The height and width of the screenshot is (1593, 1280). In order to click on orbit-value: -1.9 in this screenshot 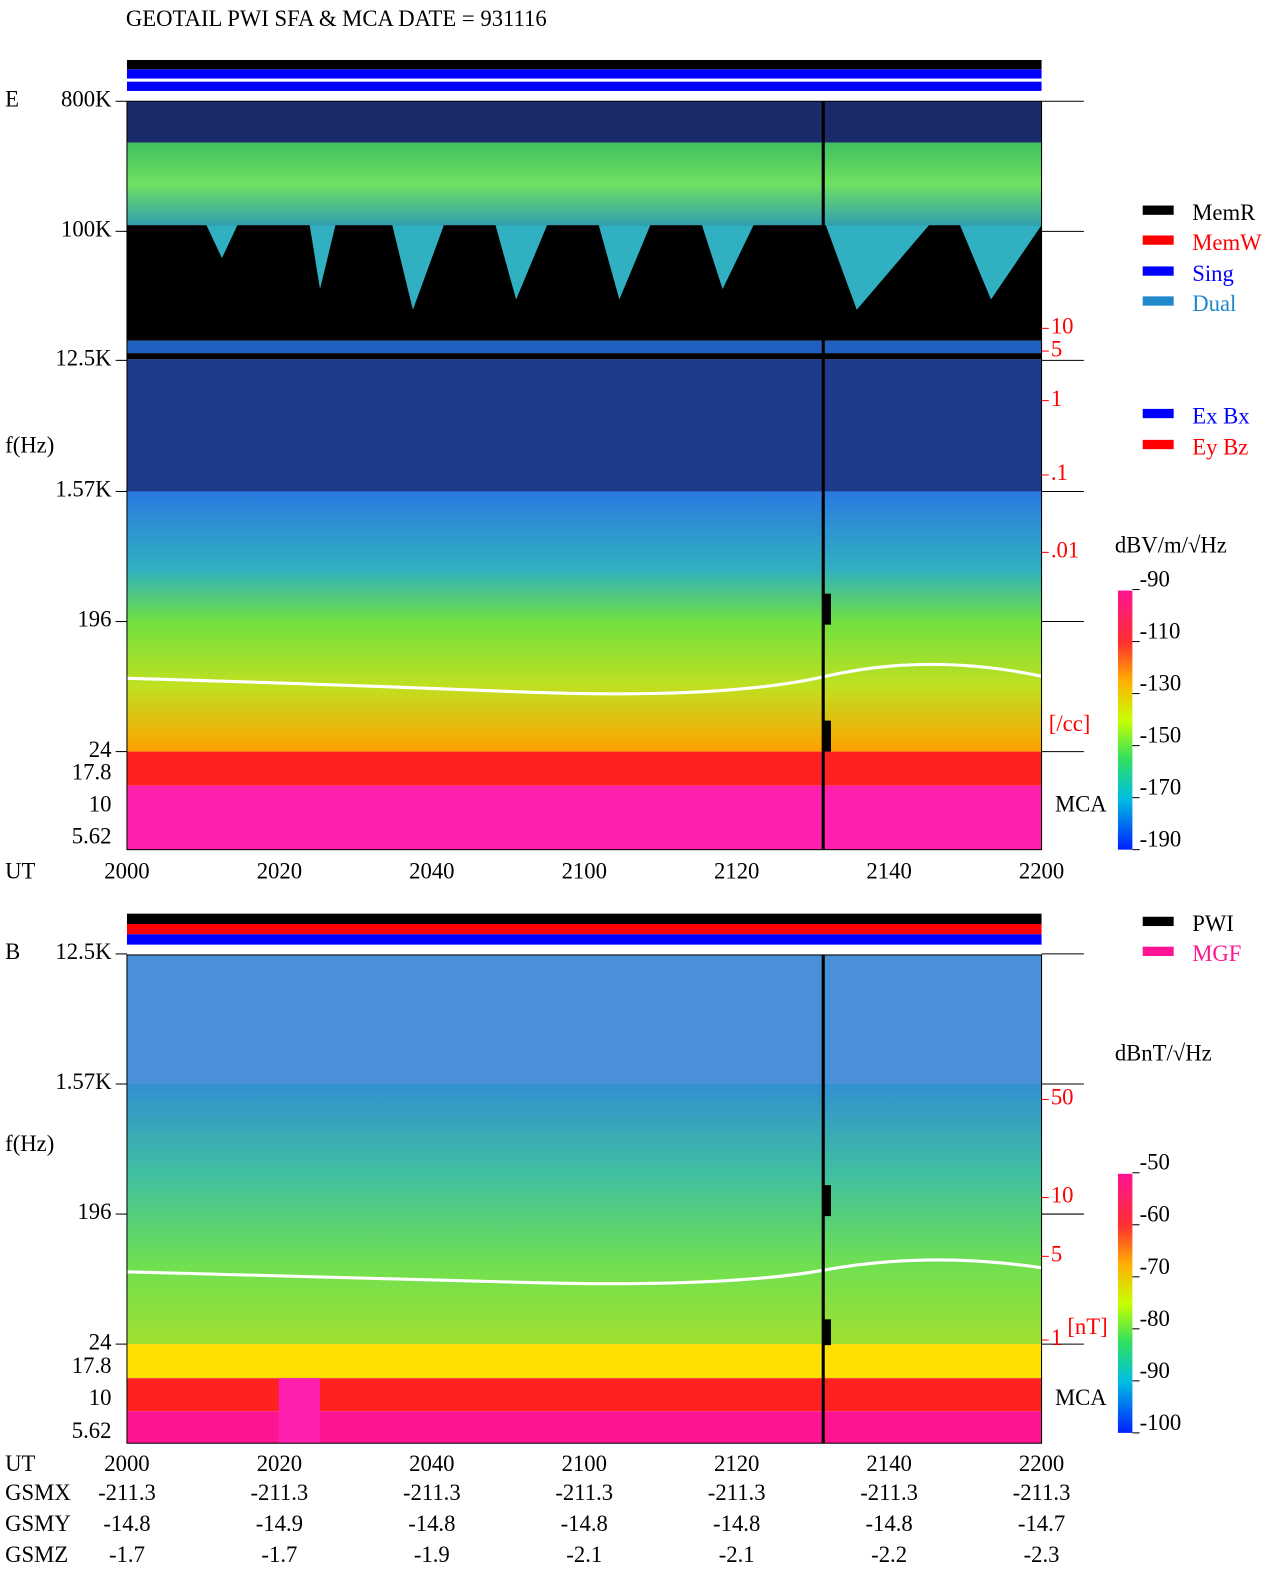, I will do `click(432, 1554)`.